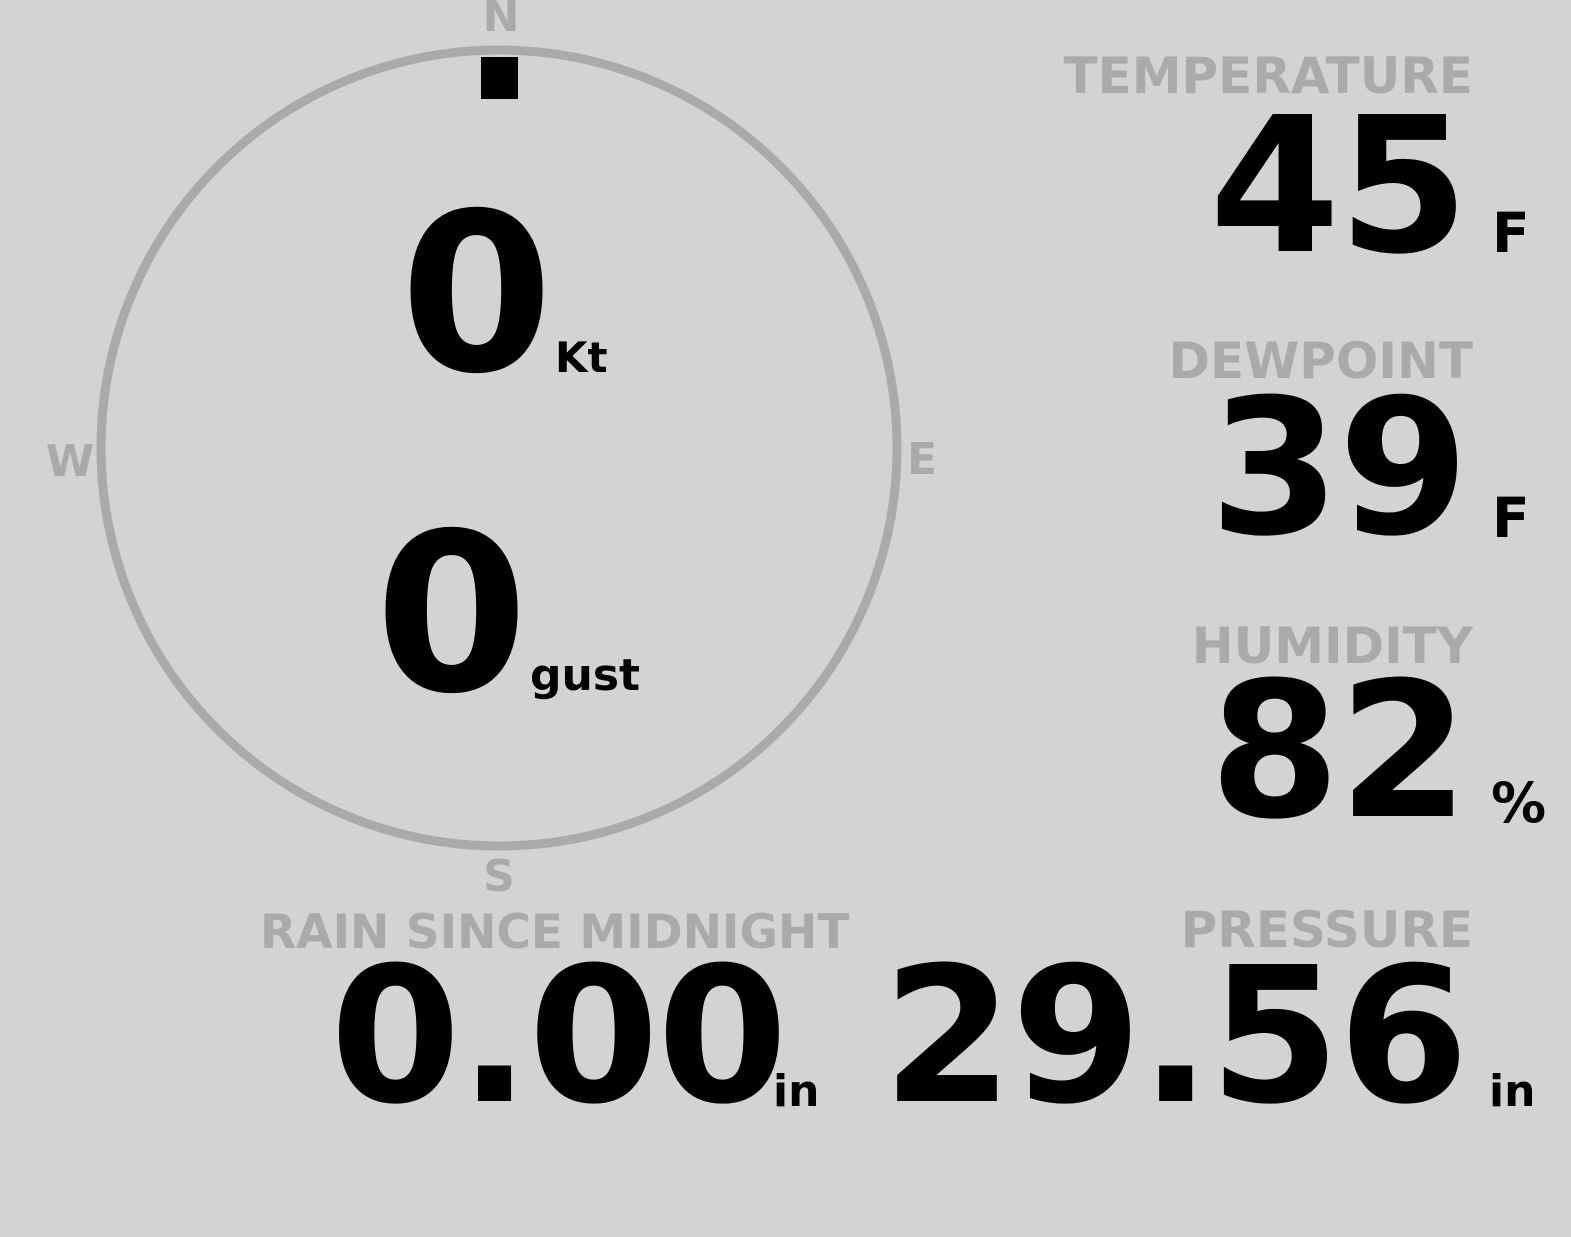 The image size is (1571, 1237). Describe the element at coordinates (1326, 930) in the screenshot. I see `pressure-label: PRESSURE` at that location.